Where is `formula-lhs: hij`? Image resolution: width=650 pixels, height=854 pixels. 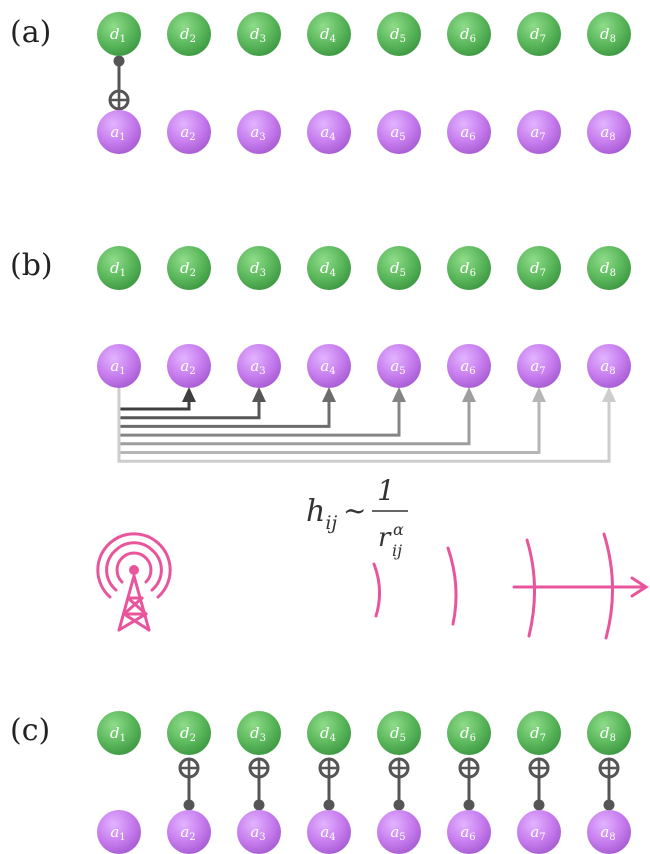 formula-lhs: hij is located at coordinates (321, 514).